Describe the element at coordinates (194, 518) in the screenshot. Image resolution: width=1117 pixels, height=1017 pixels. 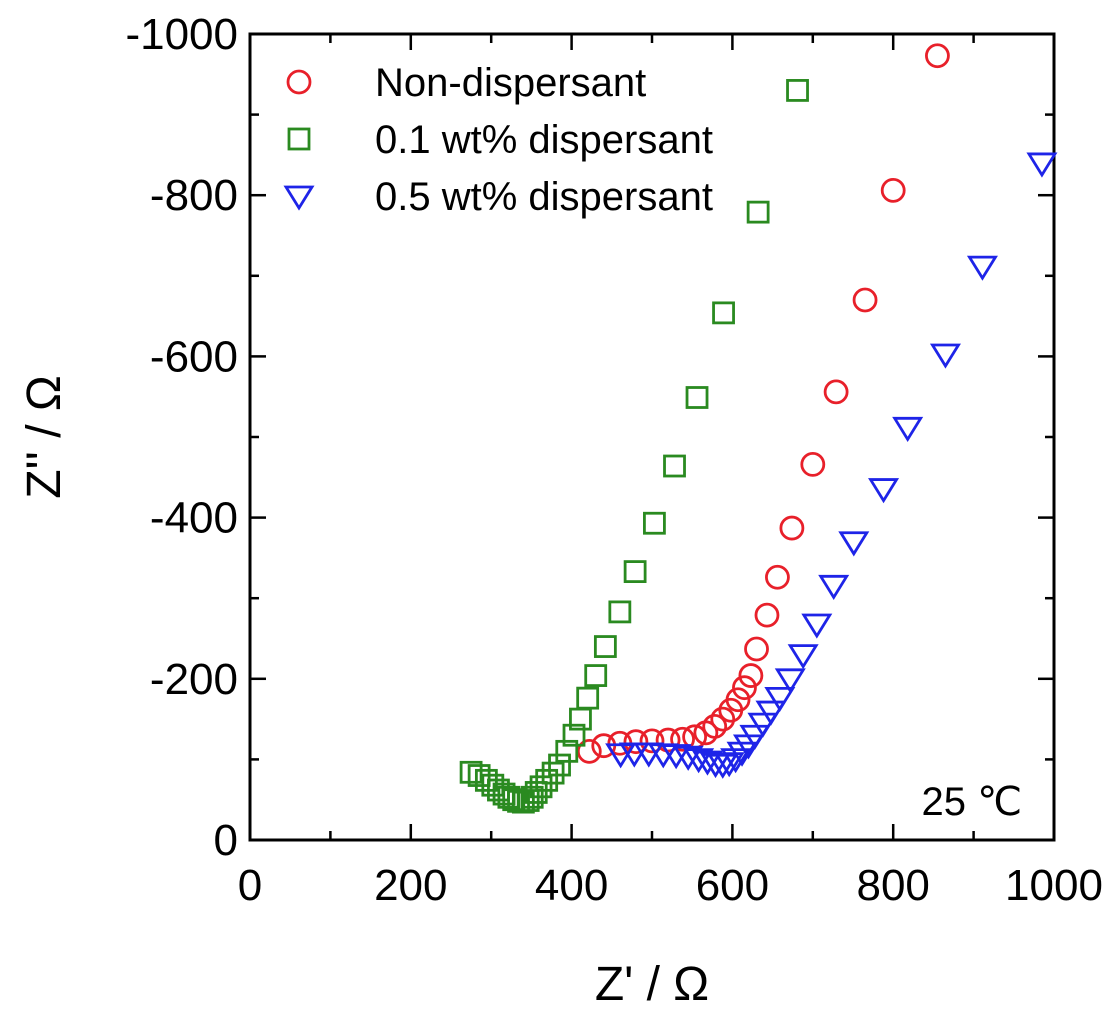
I see `y-tick-label: -400` at that location.